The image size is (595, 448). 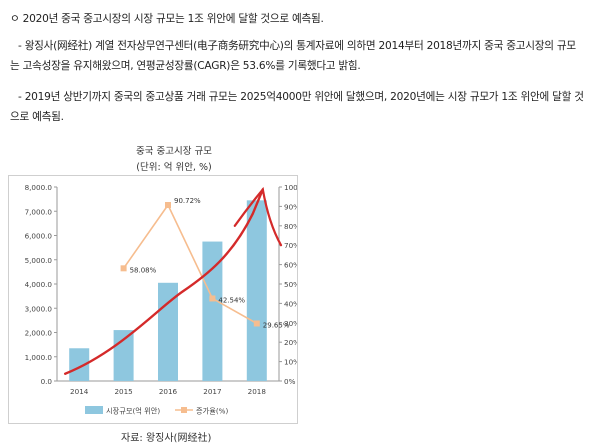 What do you see at coordinates (290, 206) in the screenshot?
I see `y-right-tick-label: 90%` at bounding box center [290, 206].